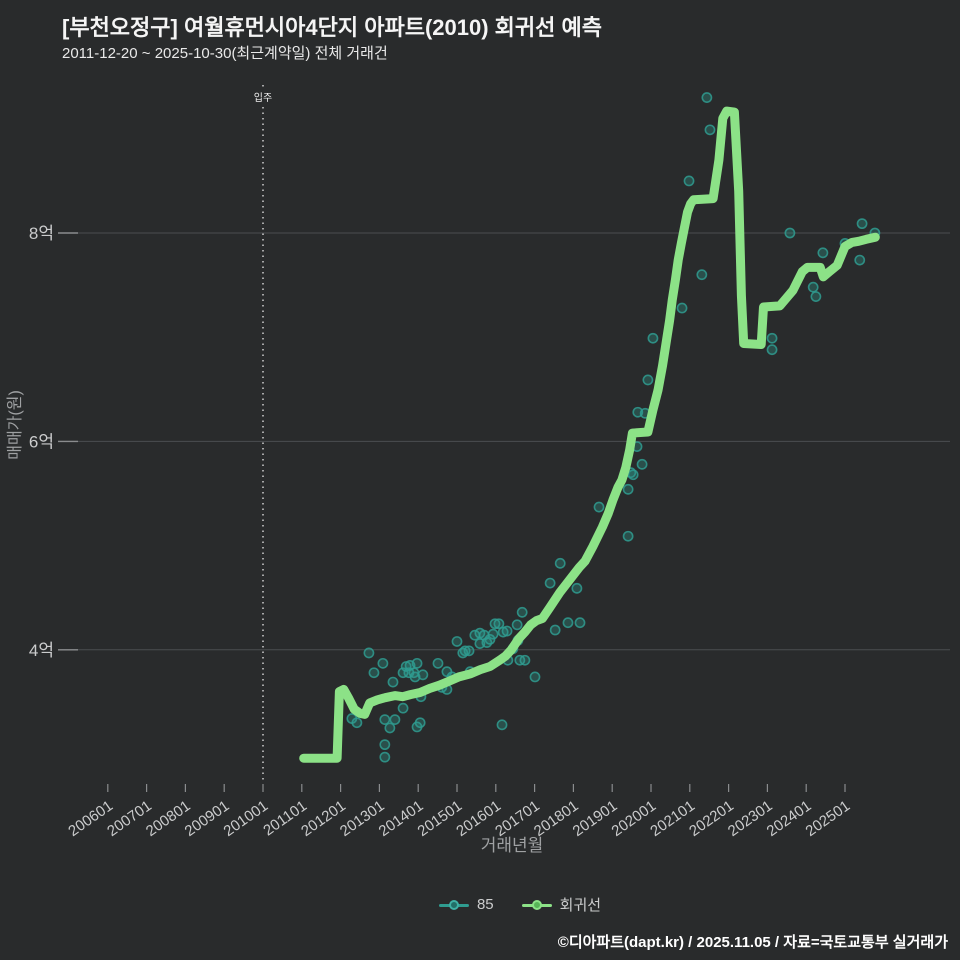 The width and height of the screenshot is (960, 960). I want to click on legend-label-regression: 회귀선, so click(580, 905).